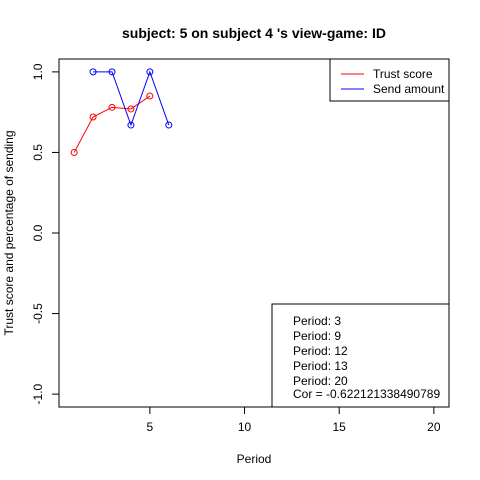  Describe the element at coordinates (317, 336) in the screenshot. I see `annotation-line: Period: 9` at that location.